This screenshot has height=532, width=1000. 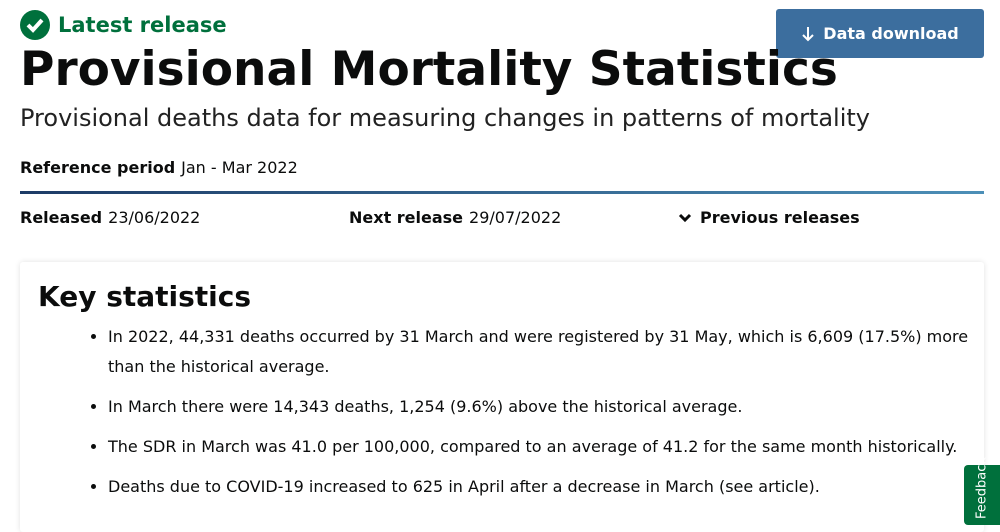 What do you see at coordinates (406, 217) in the screenshot?
I see `label: Next release` at bounding box center [406, 217].